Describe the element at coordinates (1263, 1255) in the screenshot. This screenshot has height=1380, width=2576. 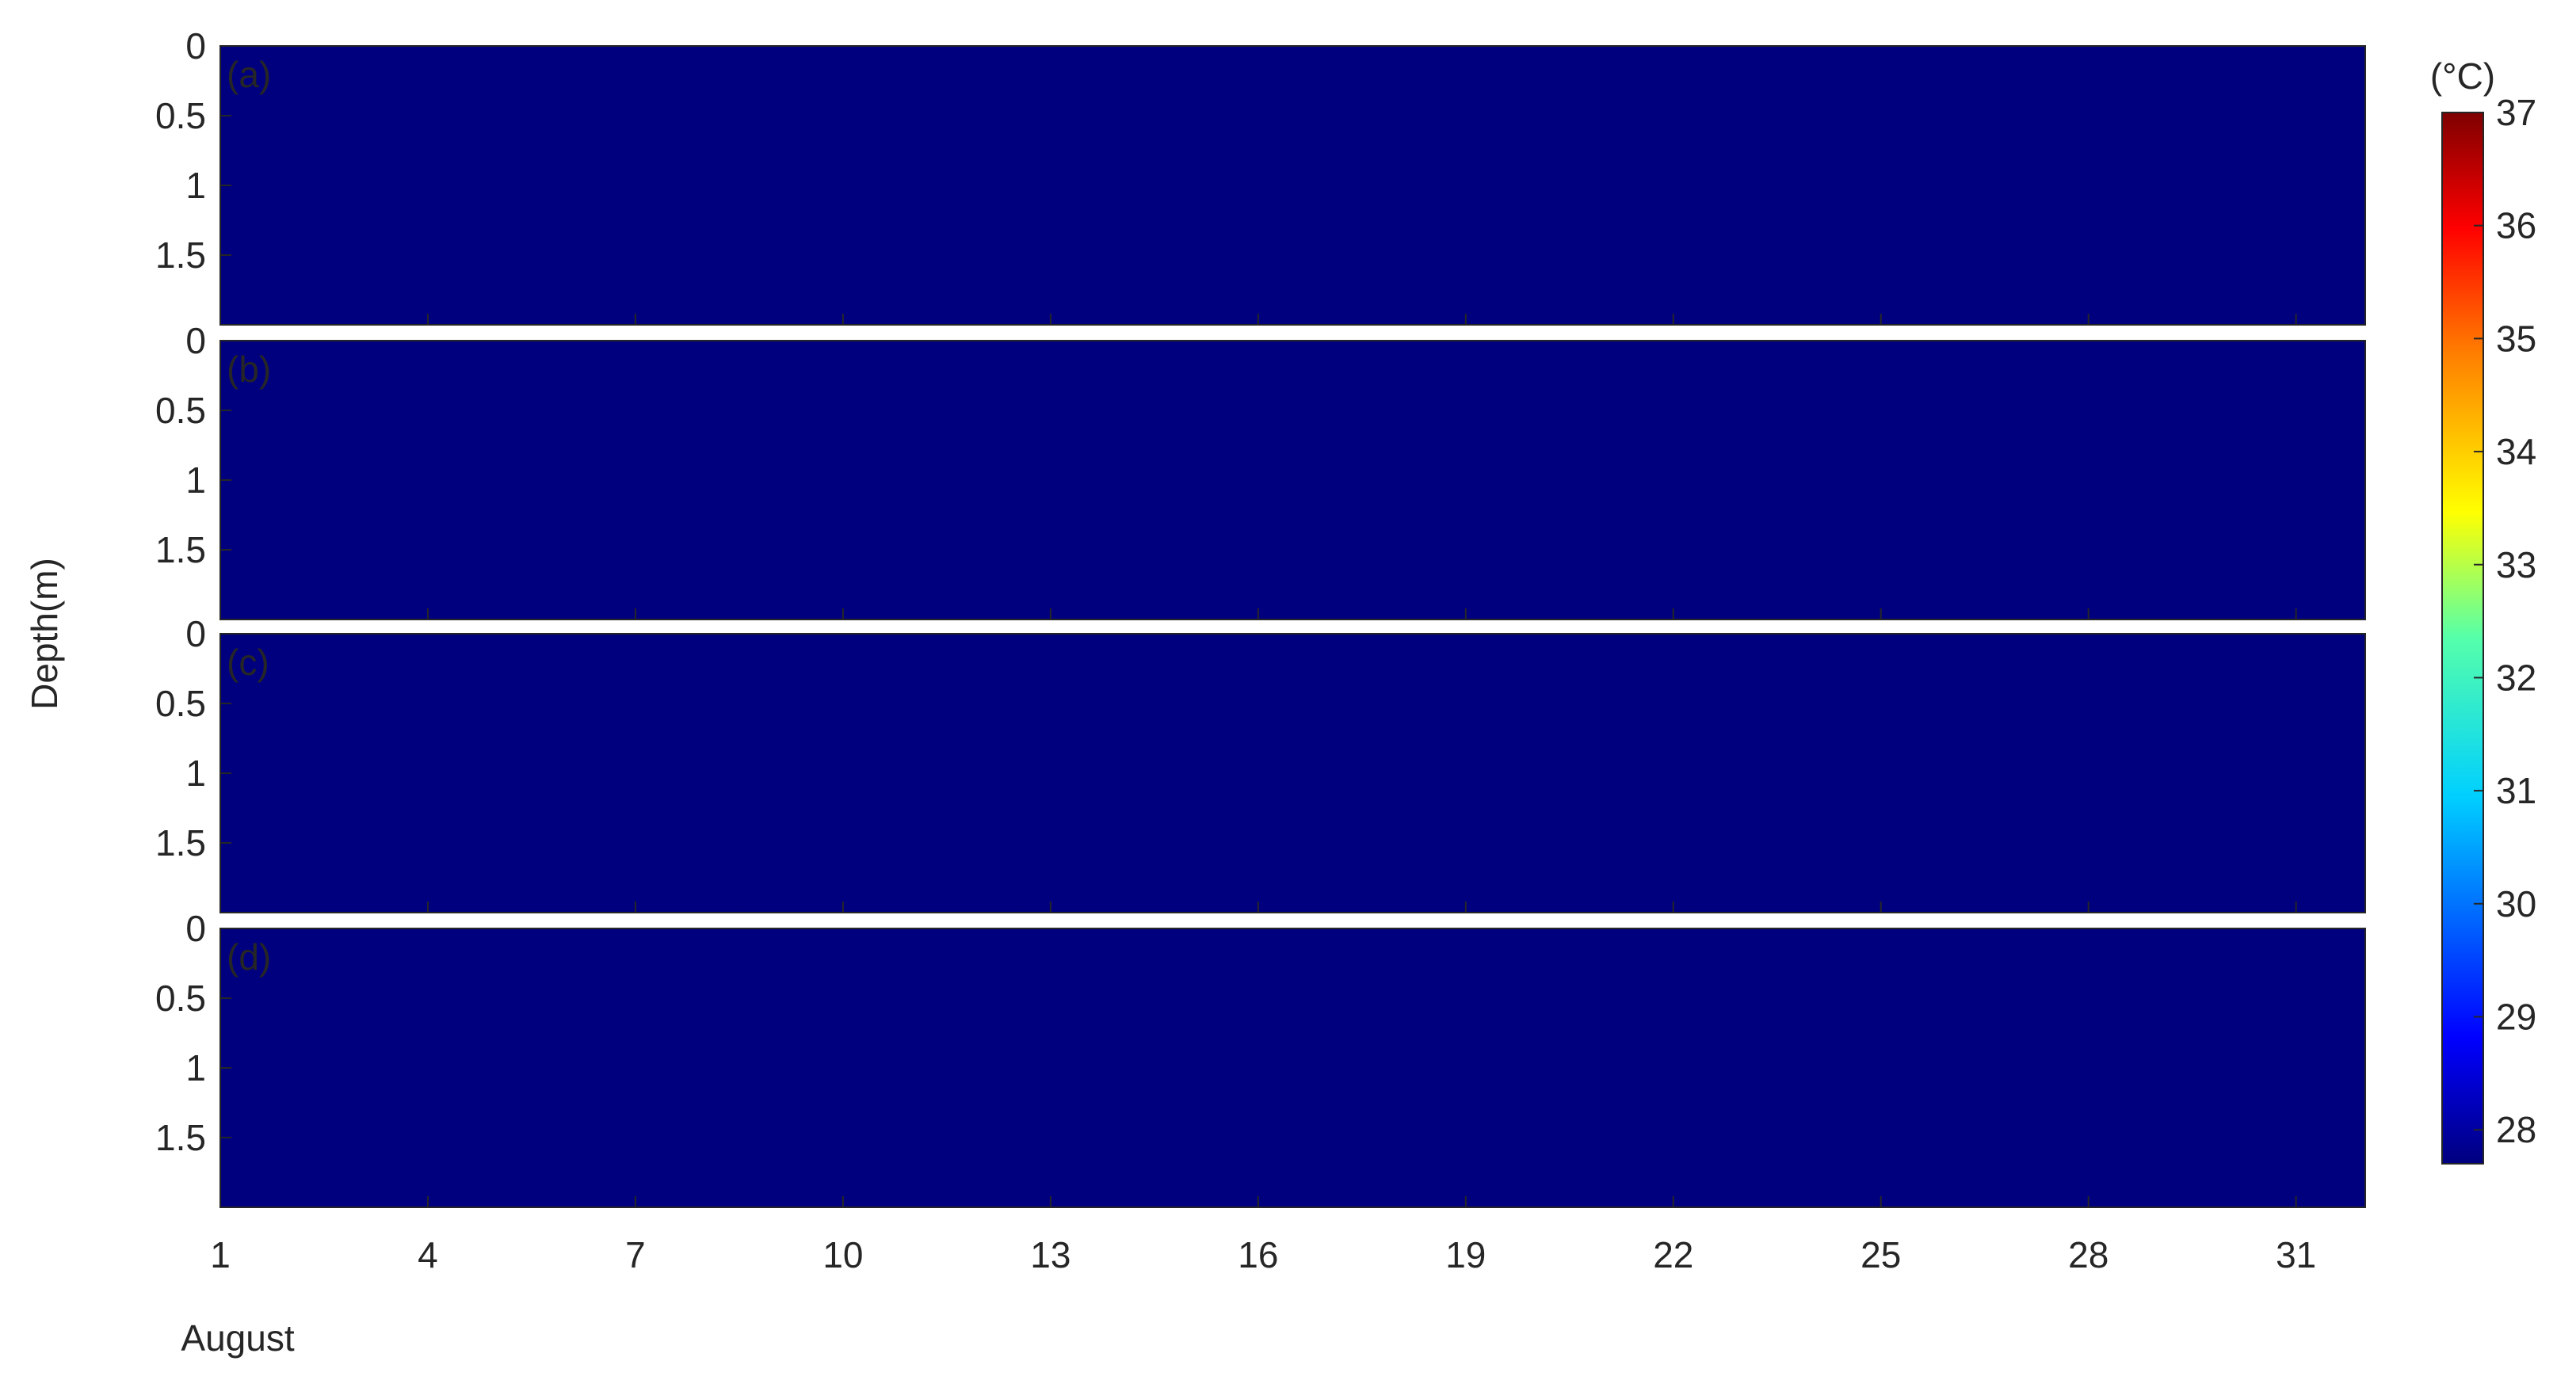
I see `x-axis-ticks: 1 4 7 10 13 16 19 22 25 28 31` at that location.